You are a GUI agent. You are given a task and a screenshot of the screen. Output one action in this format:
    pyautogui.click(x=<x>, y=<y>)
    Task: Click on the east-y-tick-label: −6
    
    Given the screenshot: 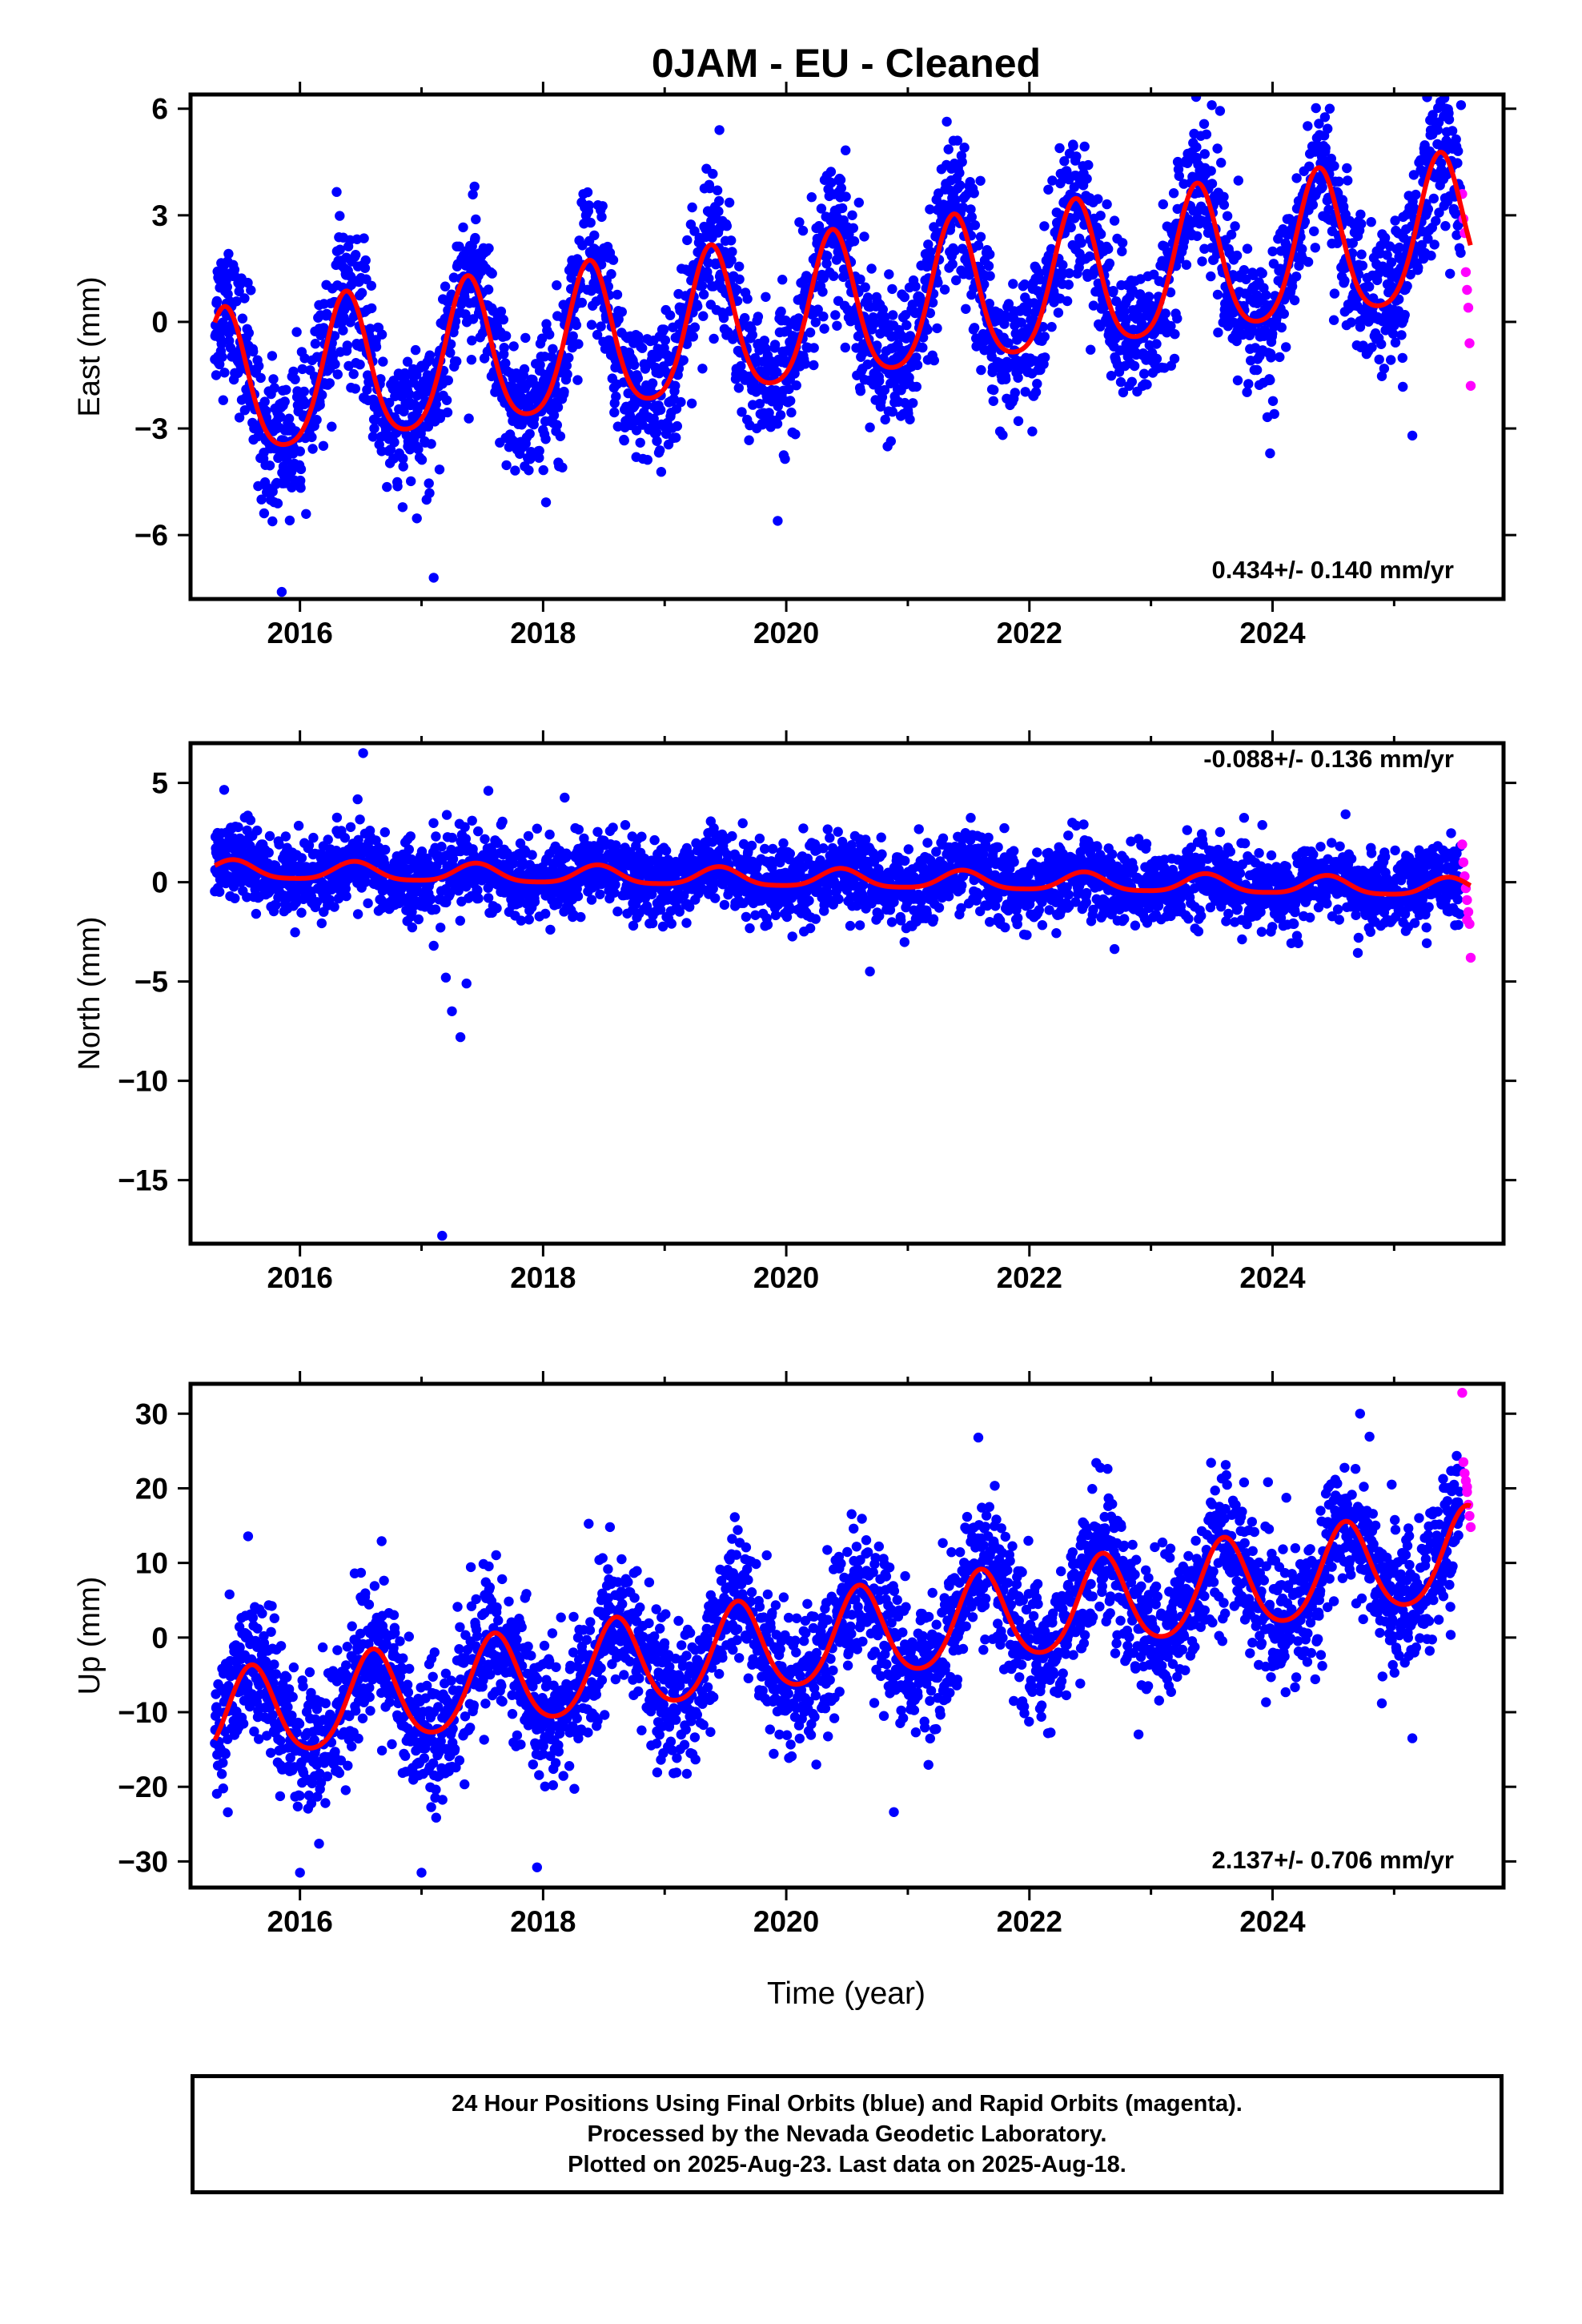 What is the action you would take?
    pyautogui.click(x=151, y=535)
    